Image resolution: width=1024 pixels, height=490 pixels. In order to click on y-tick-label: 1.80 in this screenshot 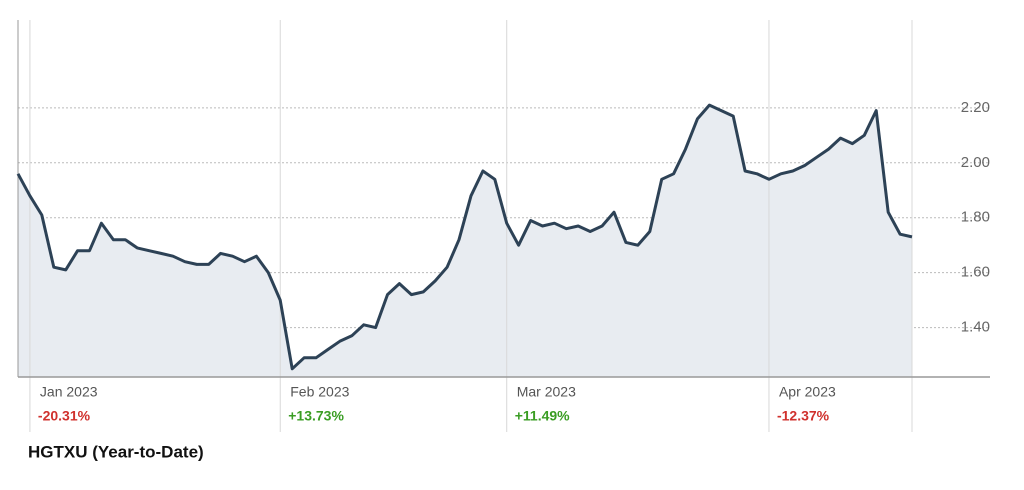, I will do `click(975, 217)`.